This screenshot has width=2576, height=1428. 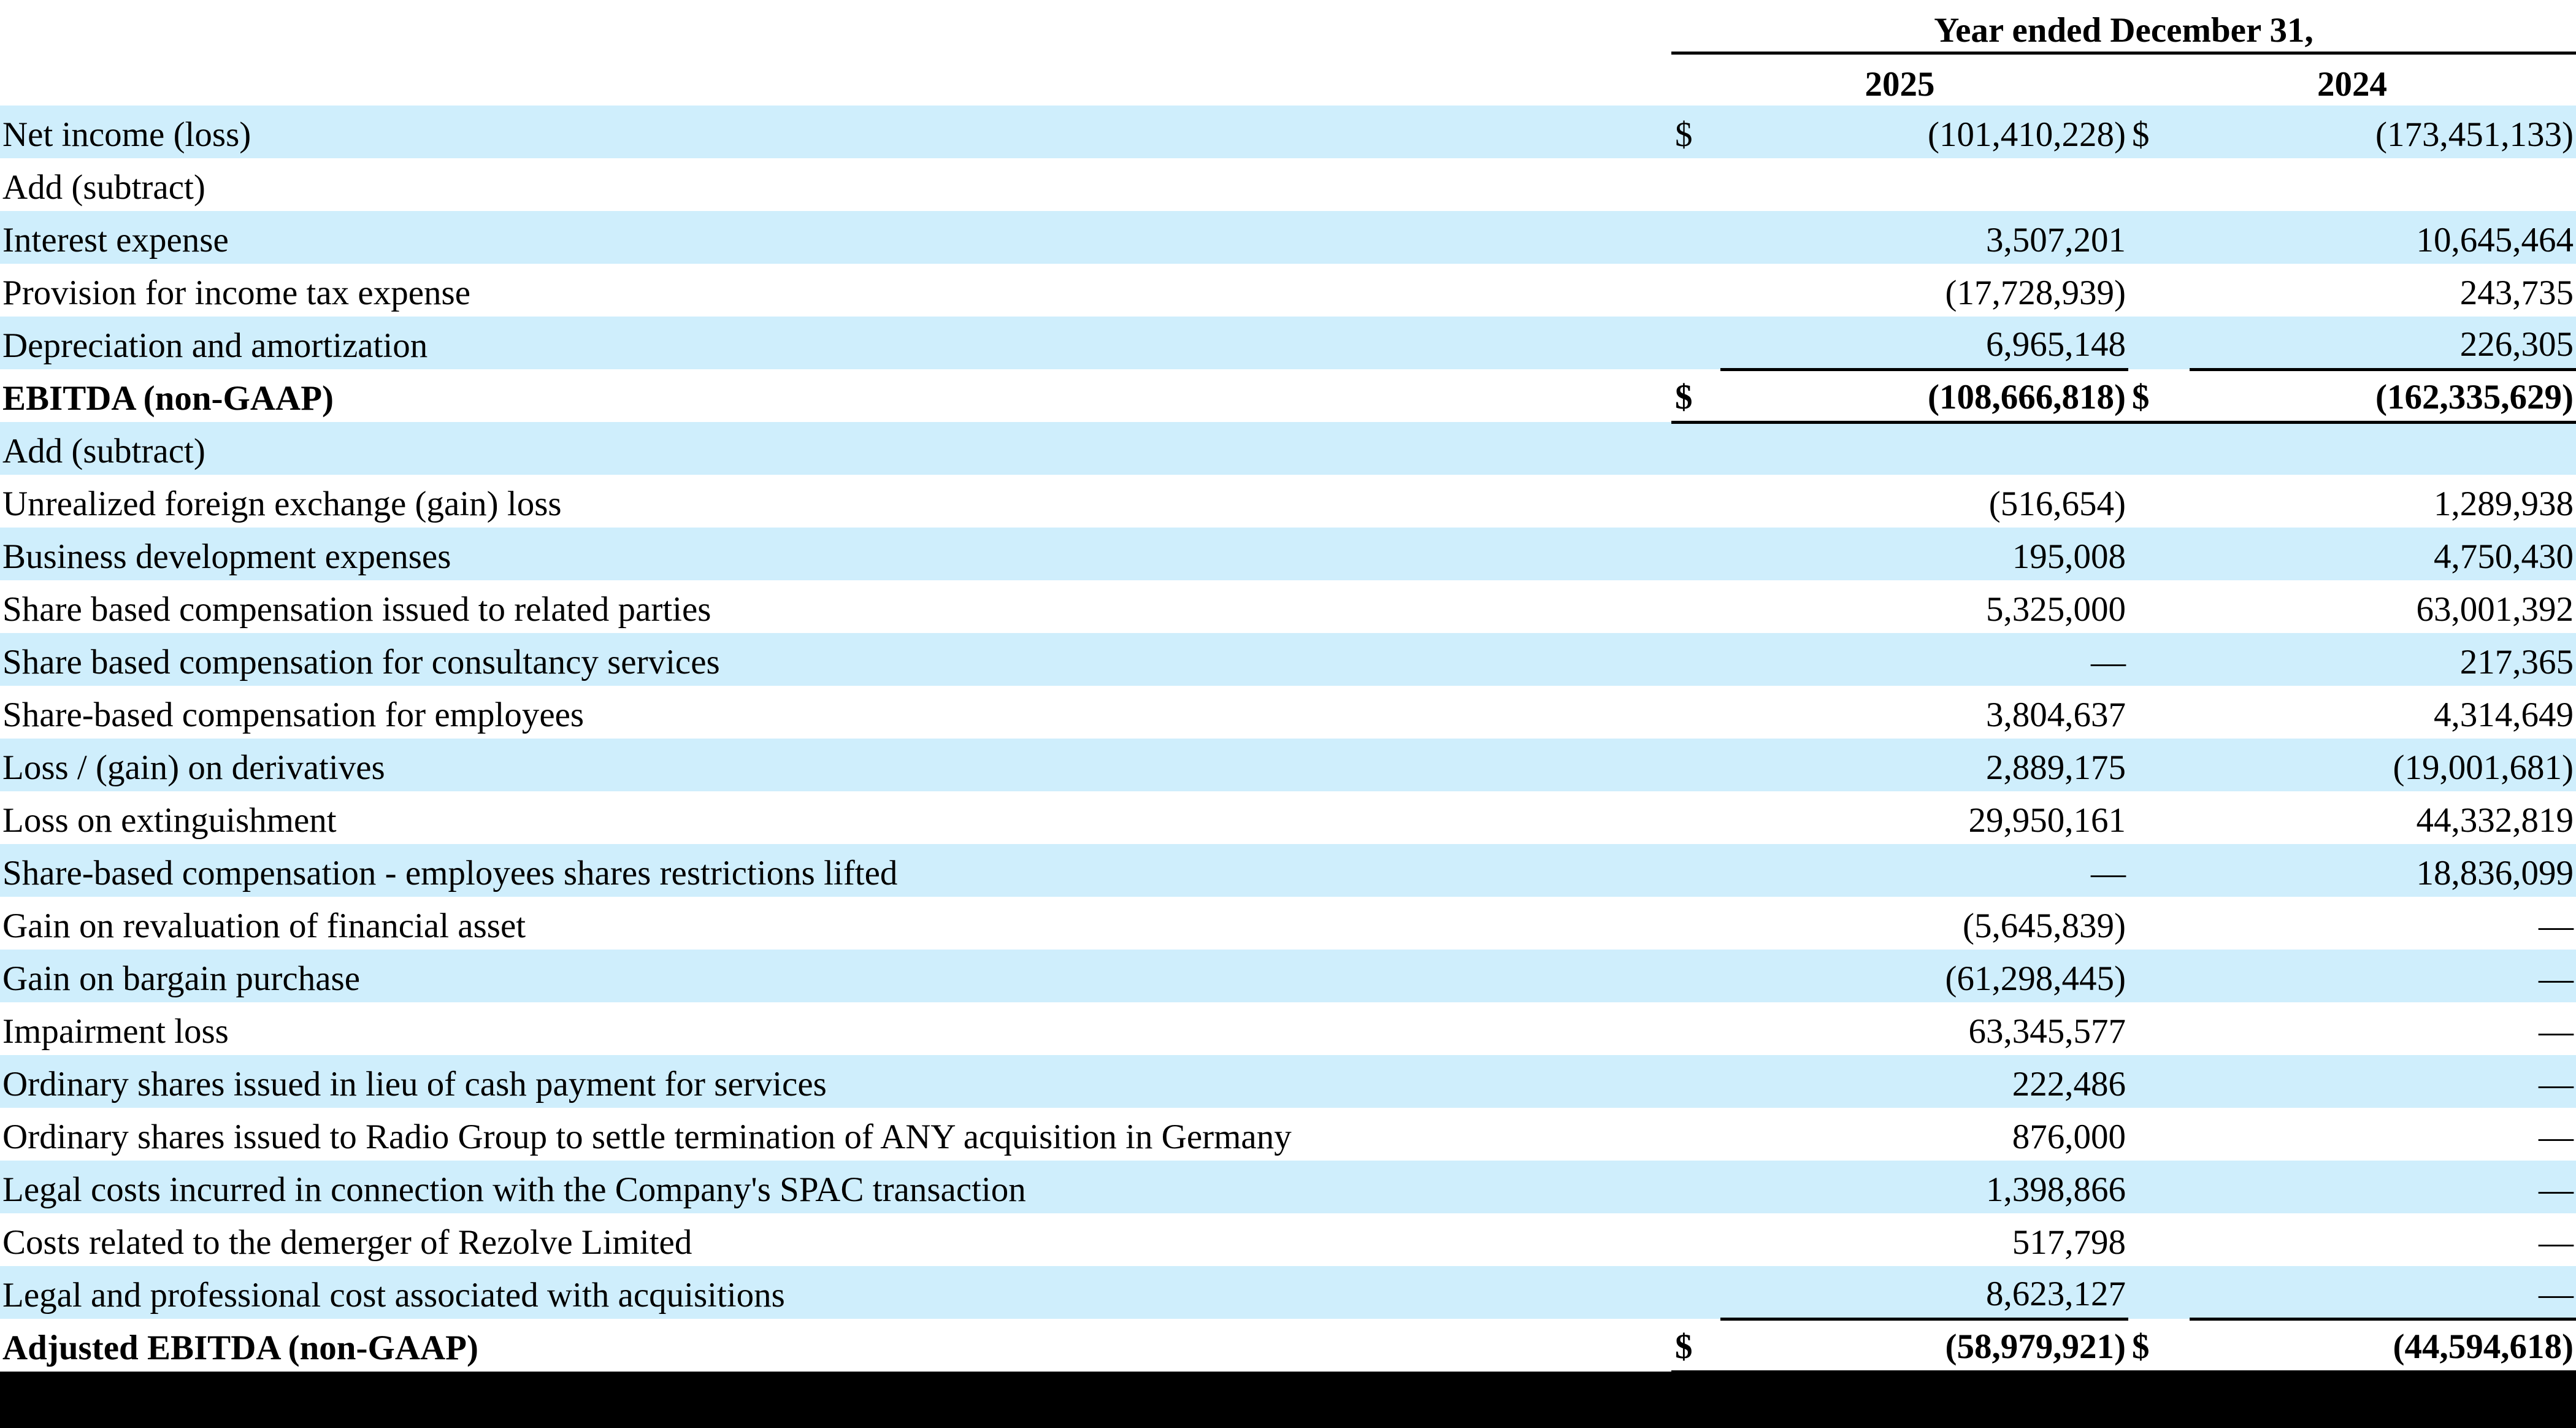 I want to click on row-label: Add (subtract), so click(x=835, y=449).